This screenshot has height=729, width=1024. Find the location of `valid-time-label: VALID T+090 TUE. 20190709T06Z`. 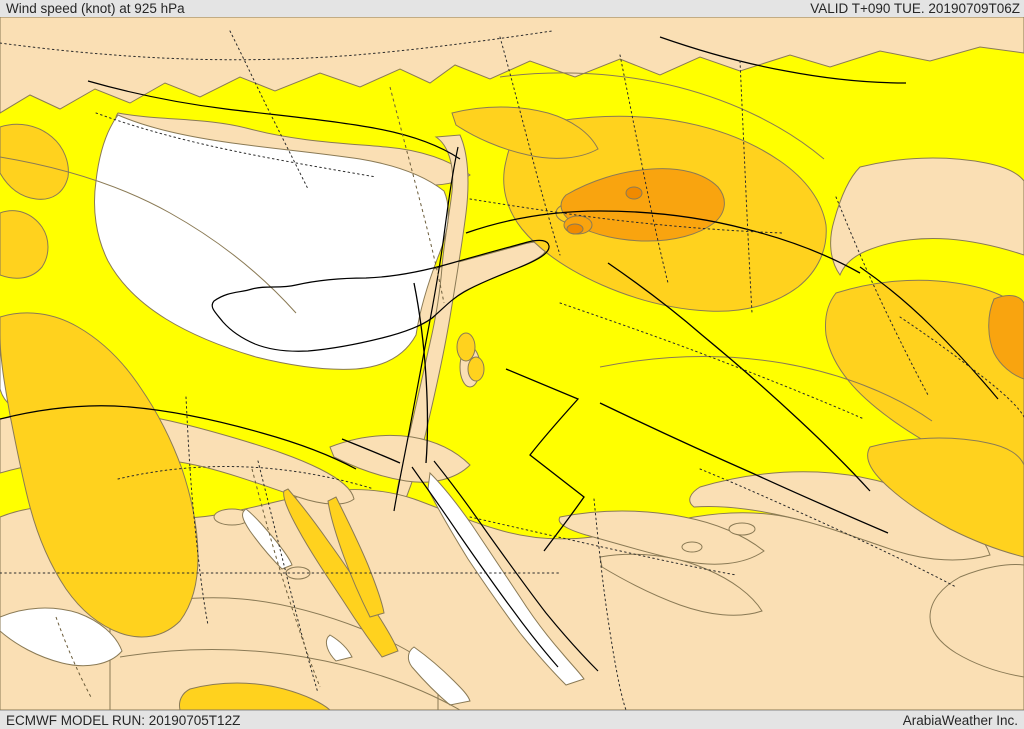

valid-time-label: VALID T+090 TUE. 20190709T06Z is located at coordinates (915, 8).